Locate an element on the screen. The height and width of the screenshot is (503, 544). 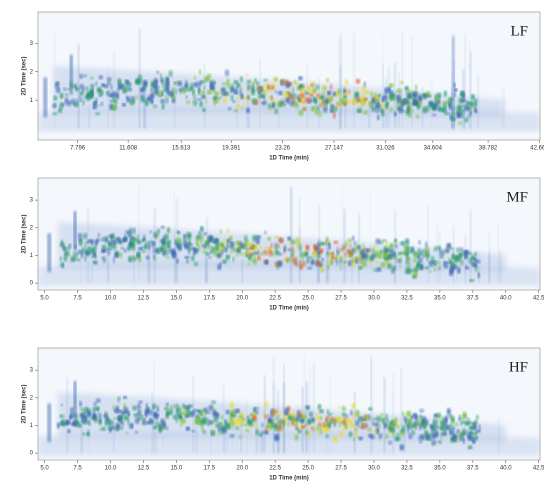
x-tick-label: 19.391 is located at coordinates (231, 149).